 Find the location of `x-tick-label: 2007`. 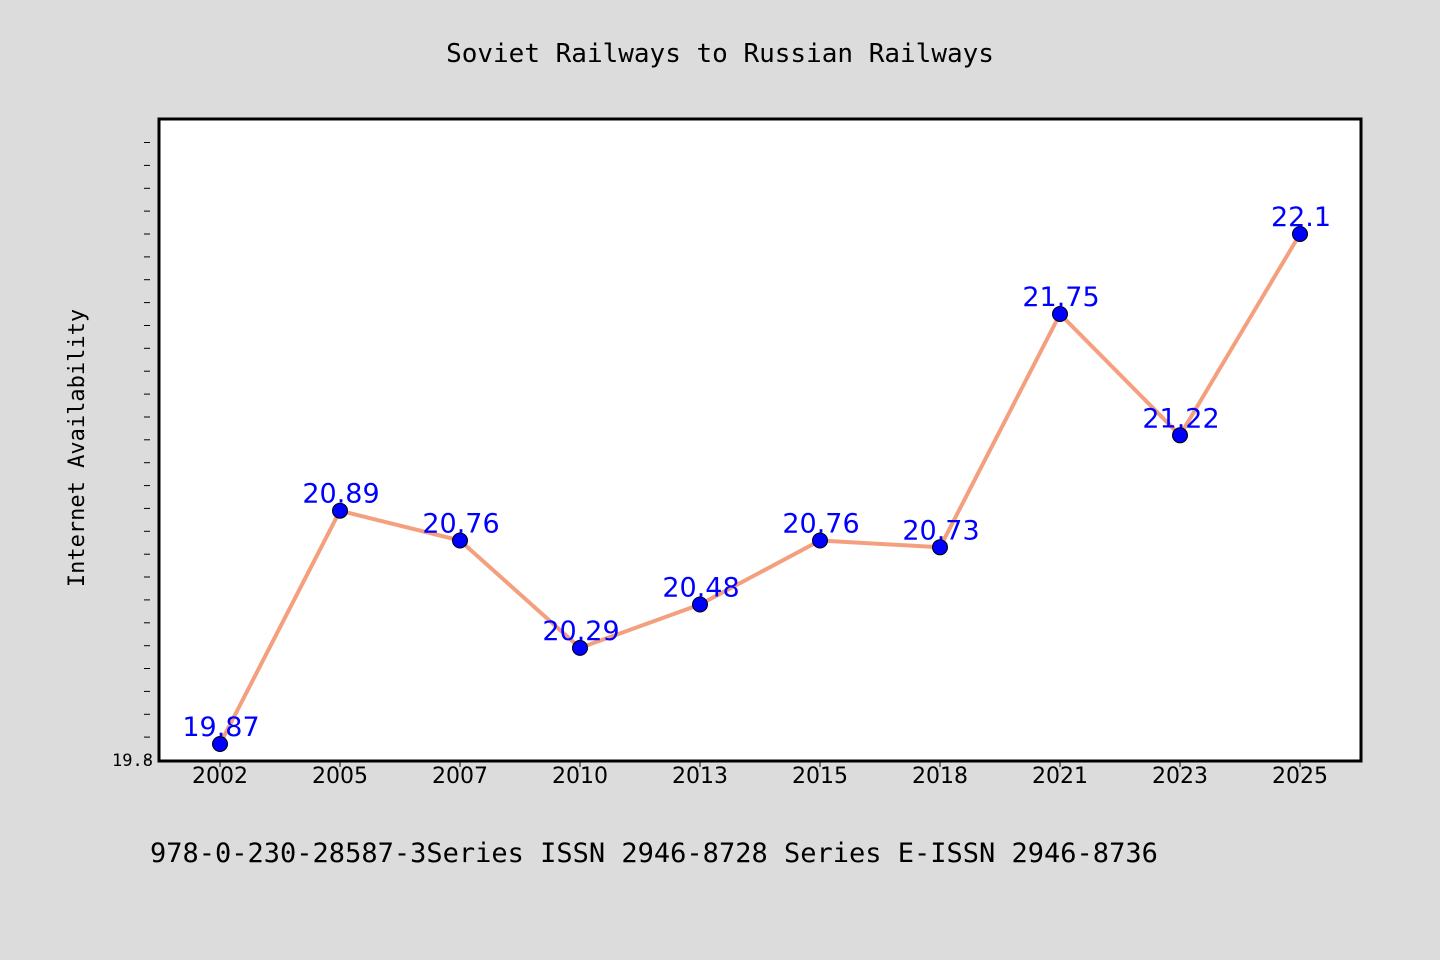

x-tick-label: 2007 is located at coordinates (460, 776).